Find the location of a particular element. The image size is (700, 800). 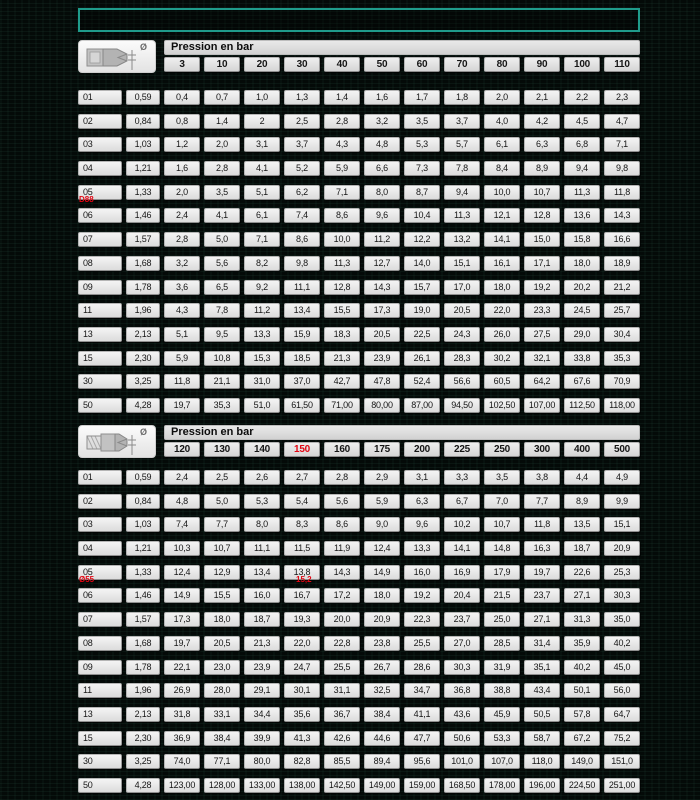

flow-value: 17,1 is located at coordinates (542, 263).